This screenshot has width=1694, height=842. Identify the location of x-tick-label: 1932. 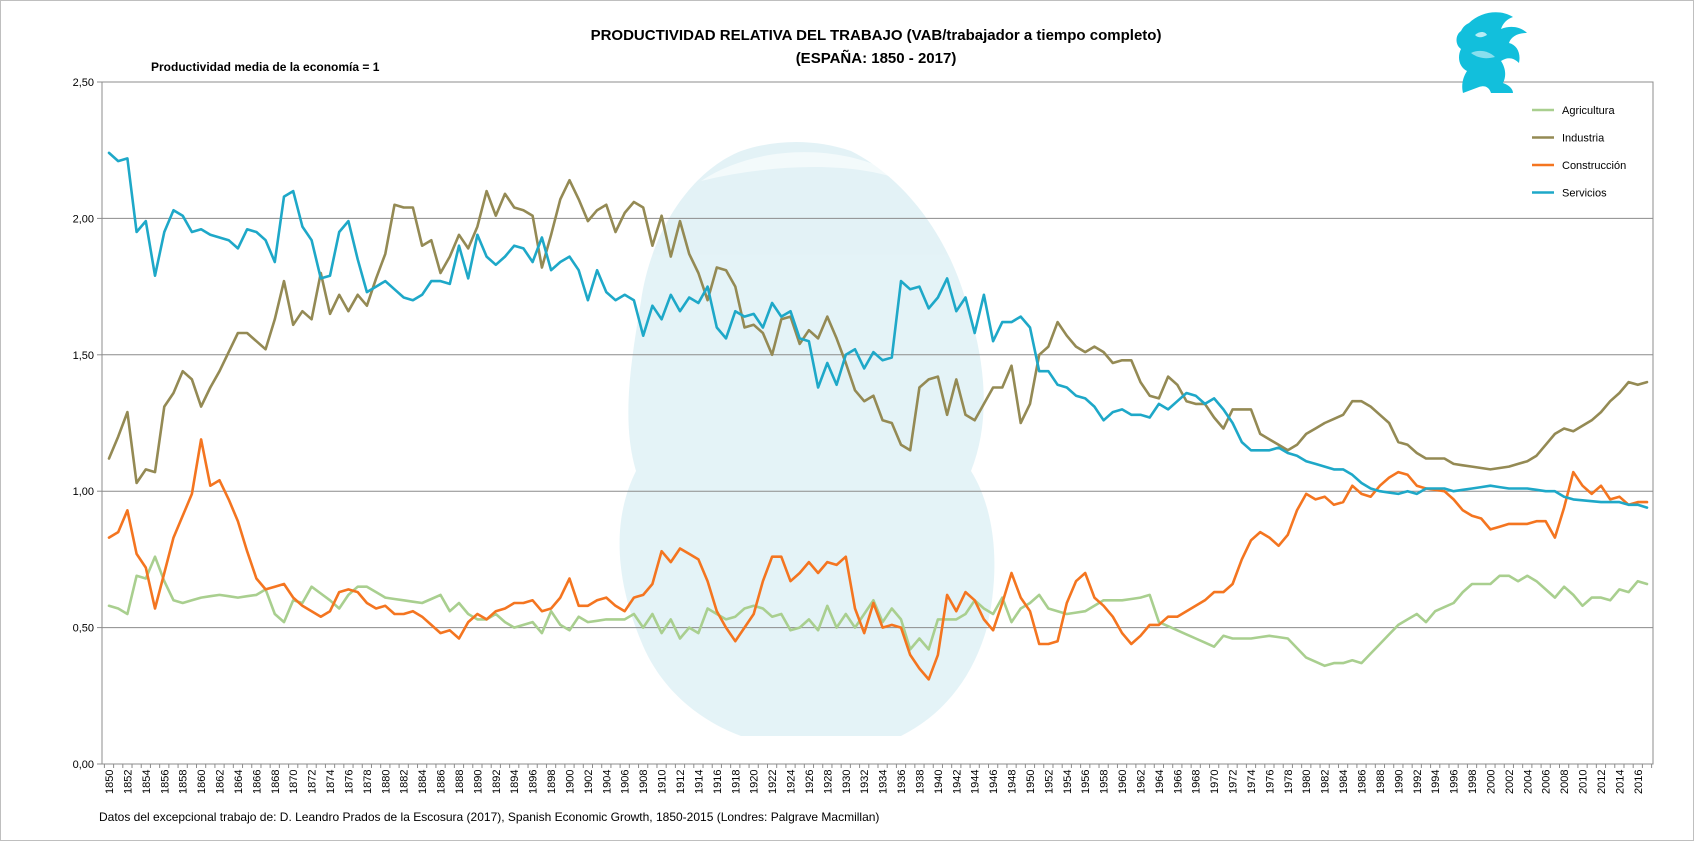
(865, 782).